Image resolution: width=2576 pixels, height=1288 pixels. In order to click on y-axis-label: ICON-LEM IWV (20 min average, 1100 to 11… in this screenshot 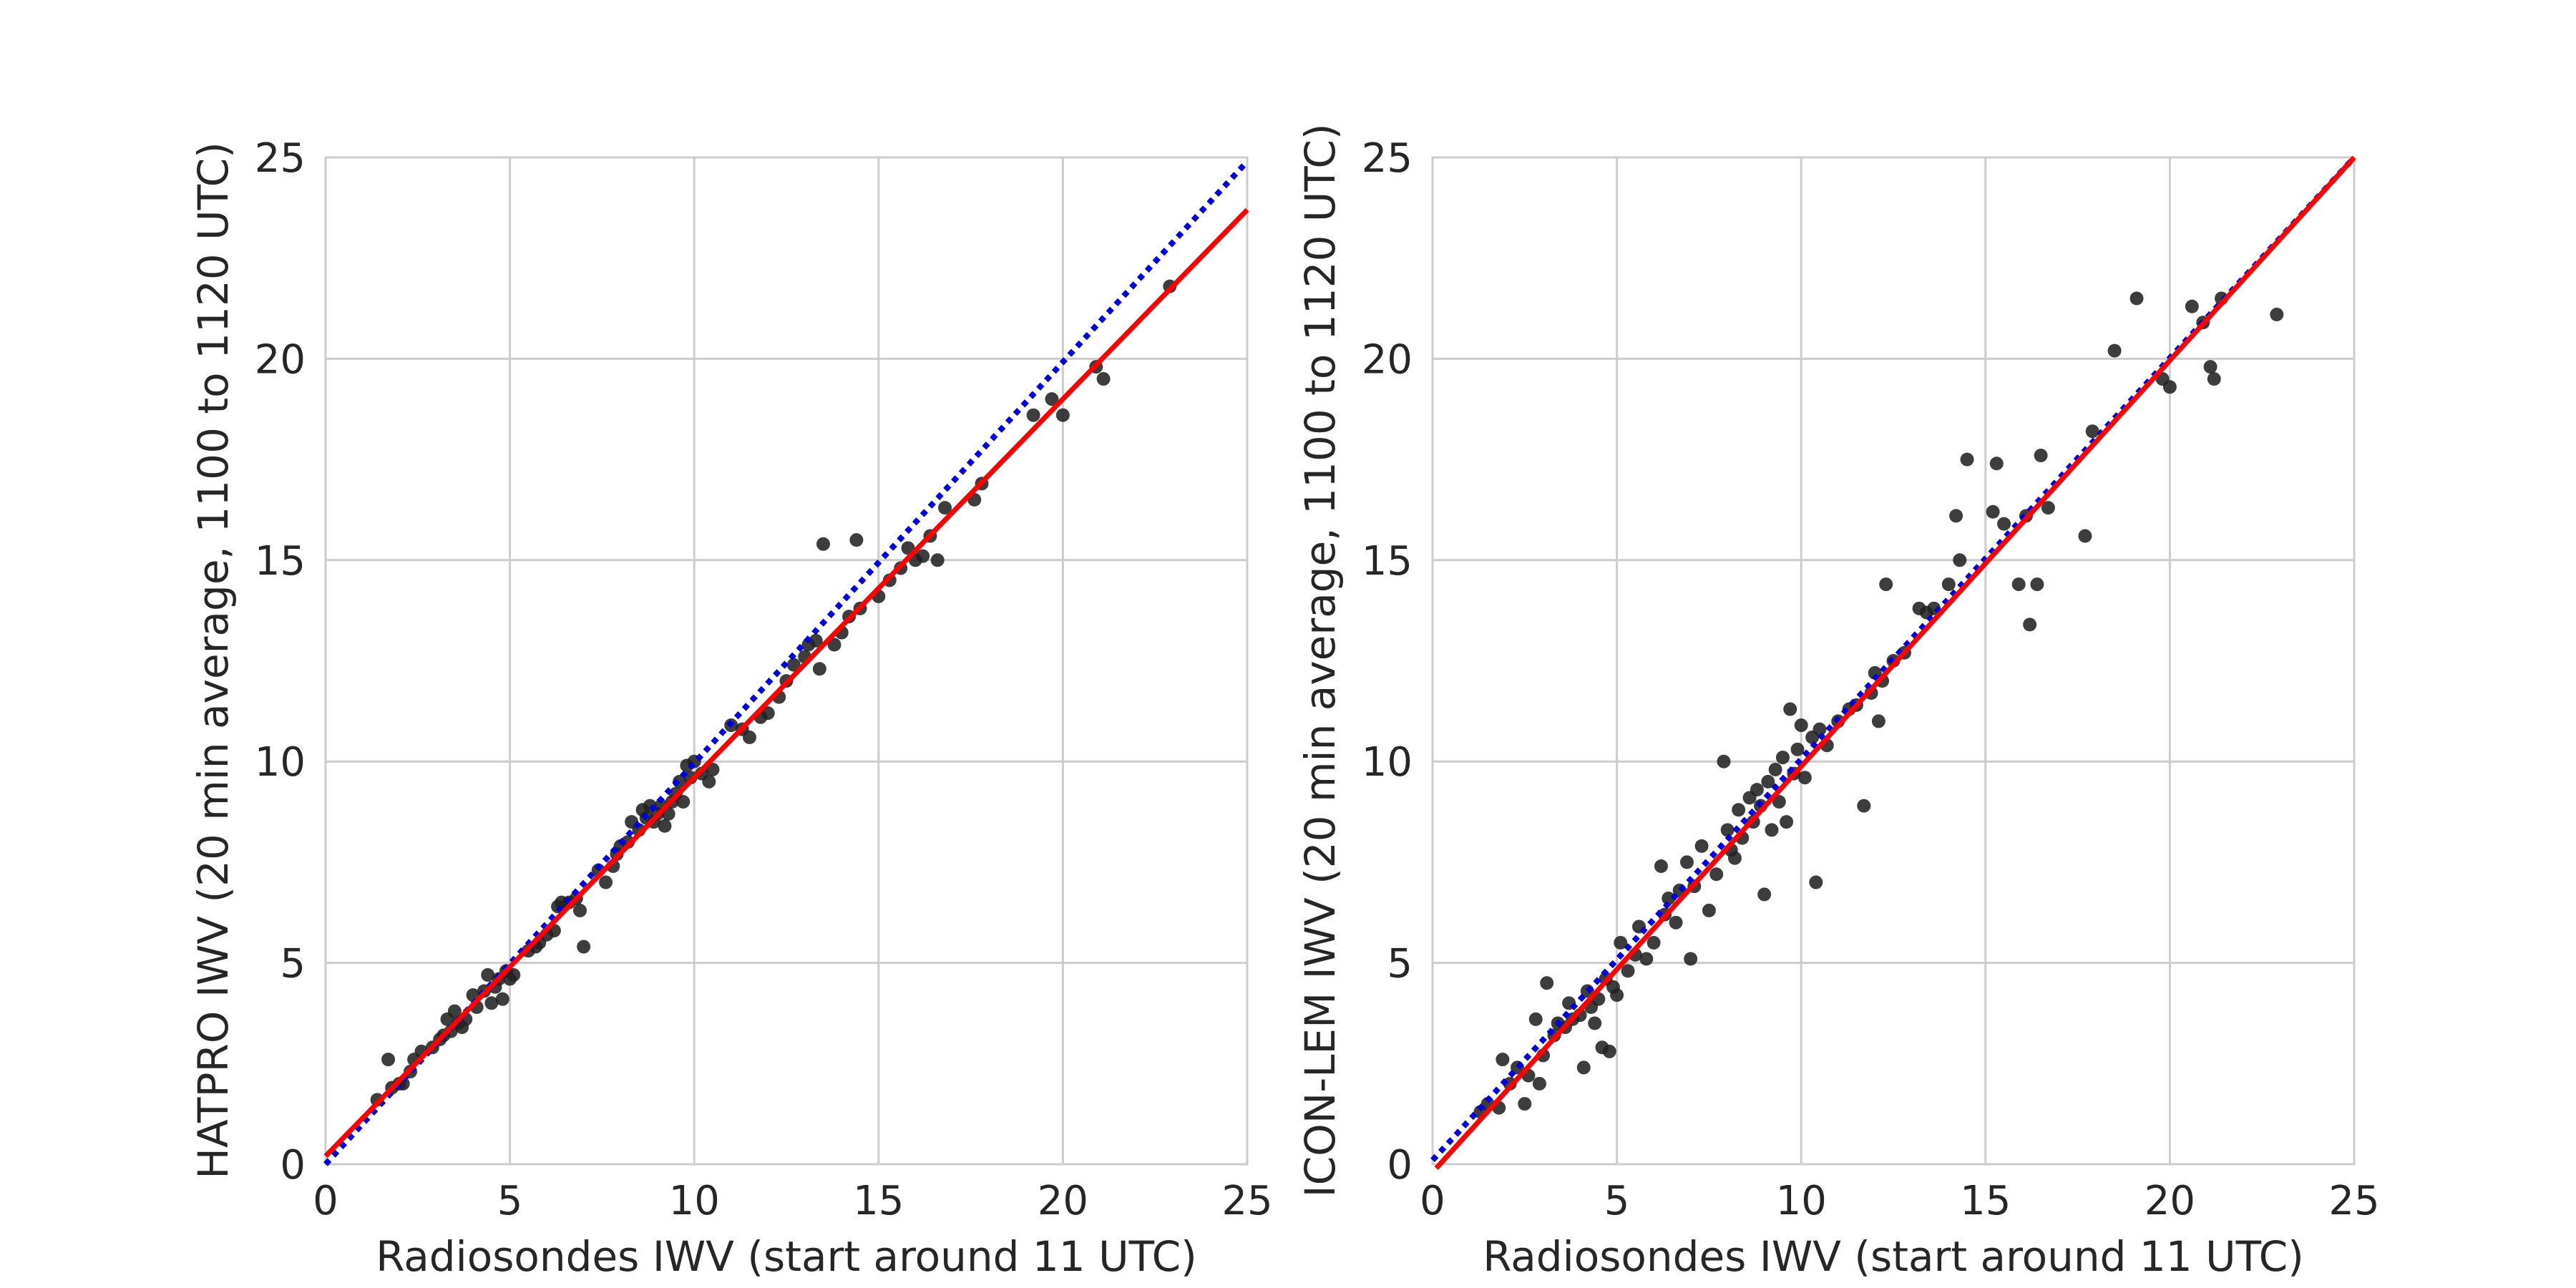, I will do `click(1320, 661)`.